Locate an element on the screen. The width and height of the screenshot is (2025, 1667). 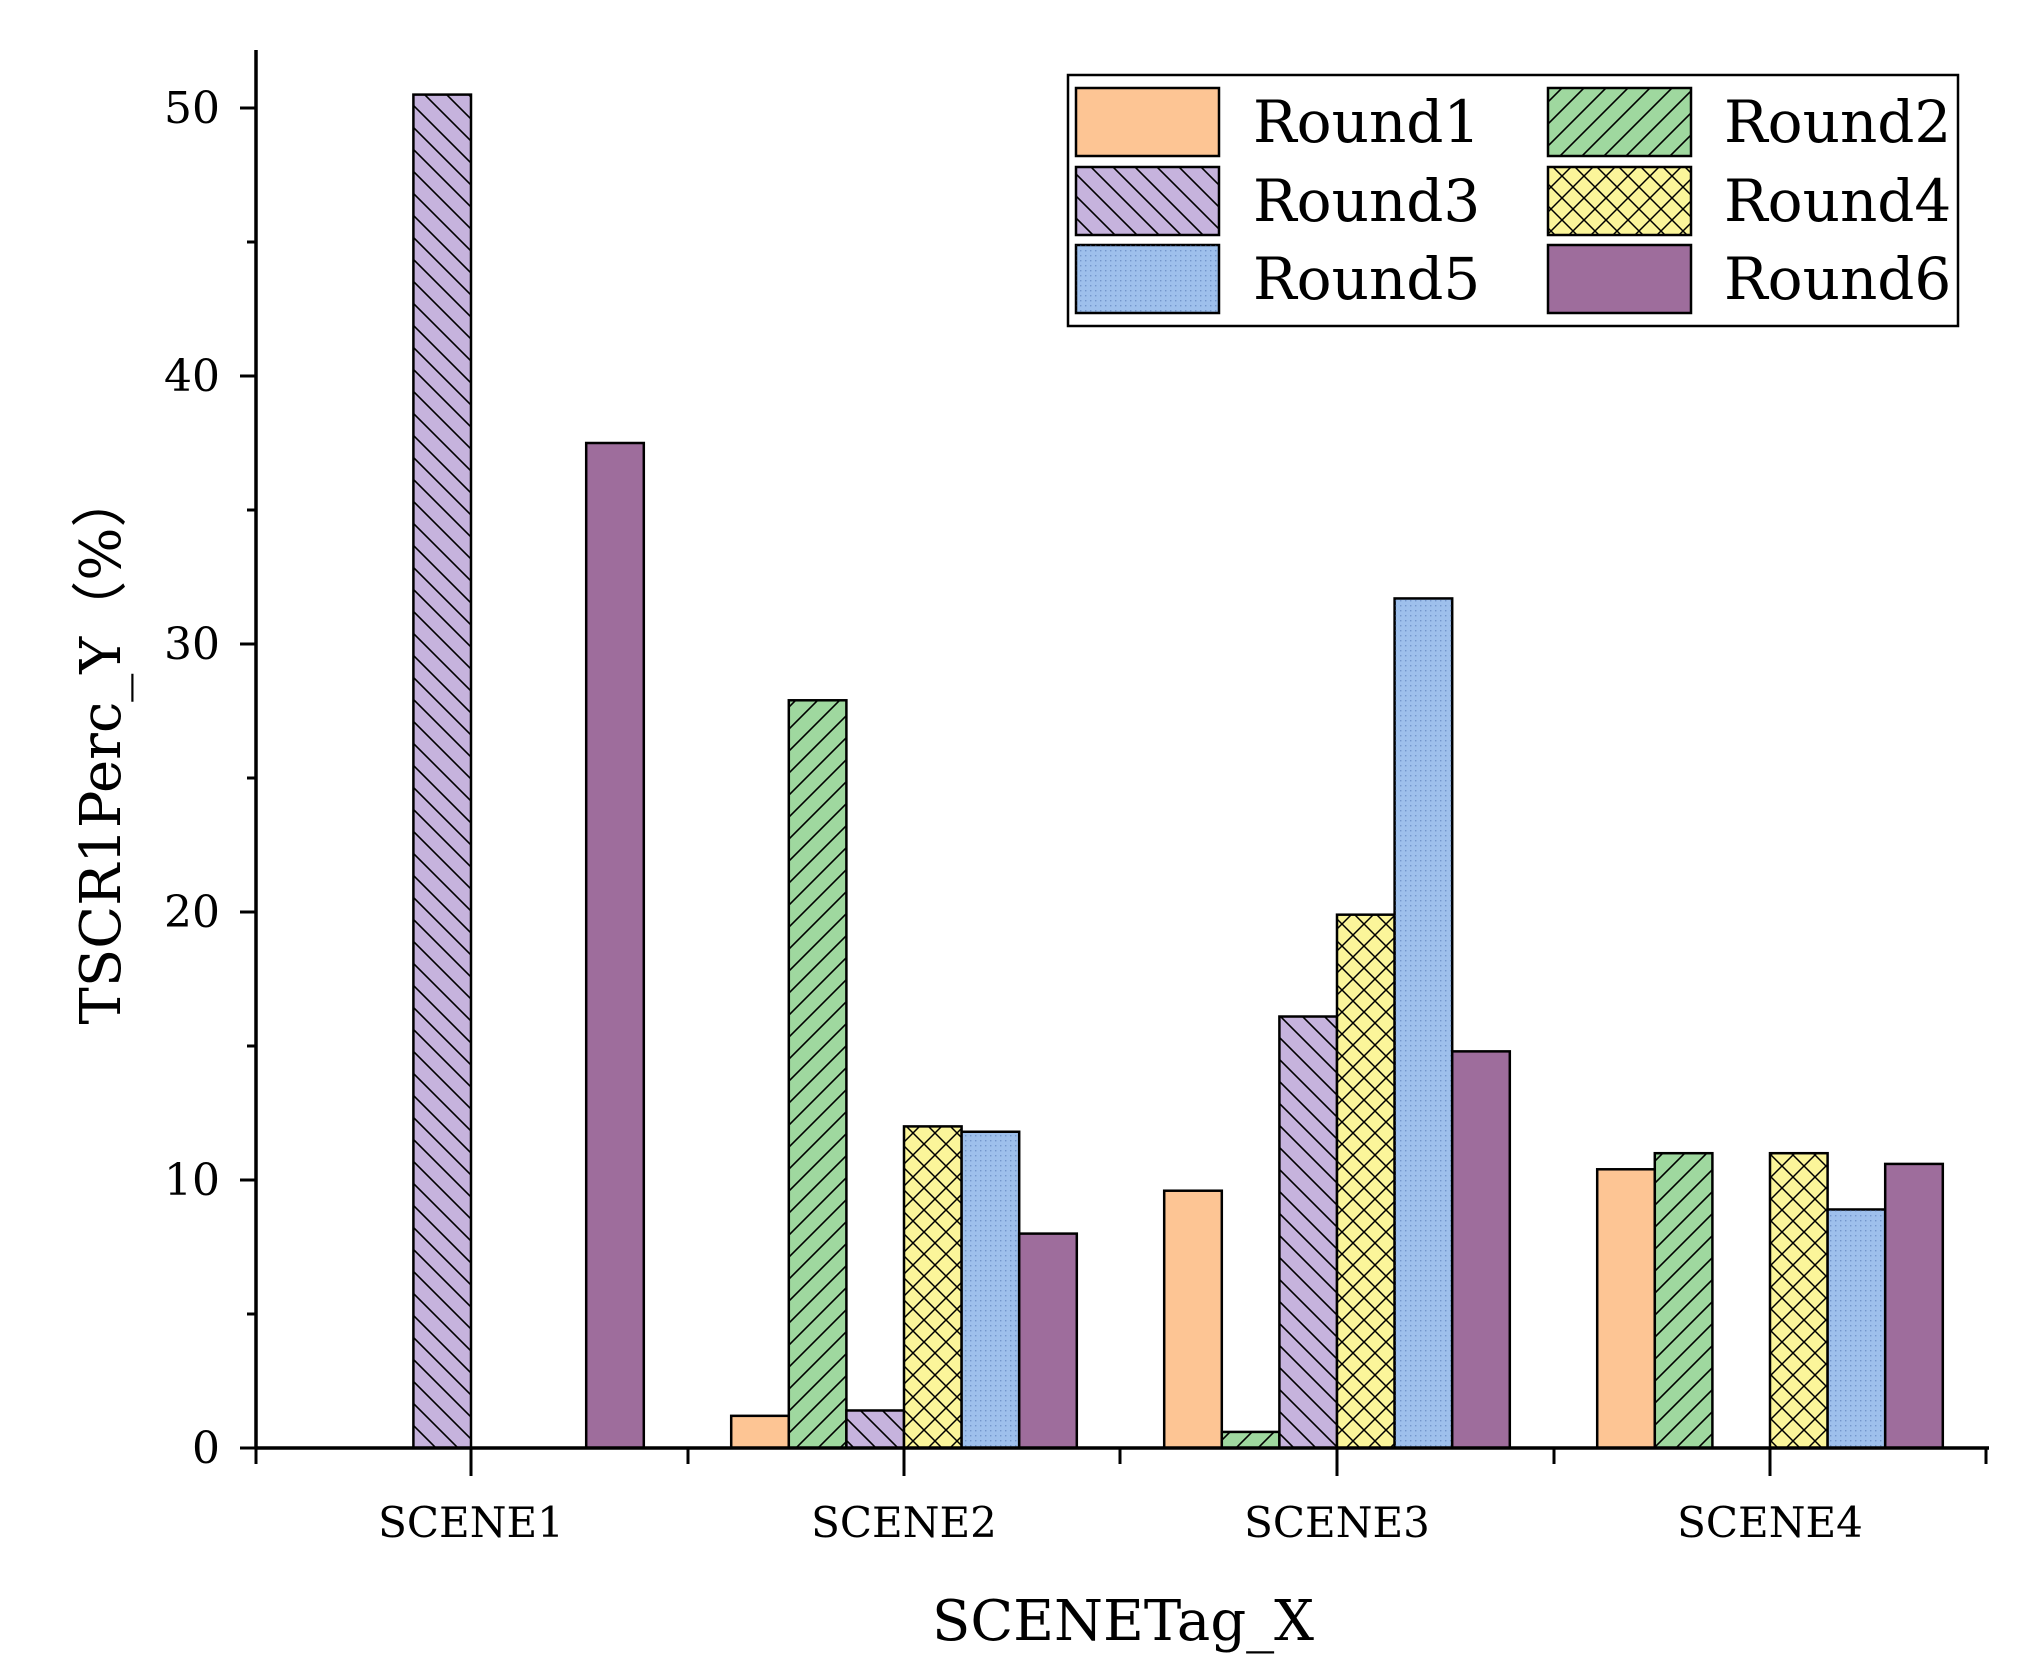
y-axis-title: TSCR1Perc_Y（%） is located at coordinates (101, 748).